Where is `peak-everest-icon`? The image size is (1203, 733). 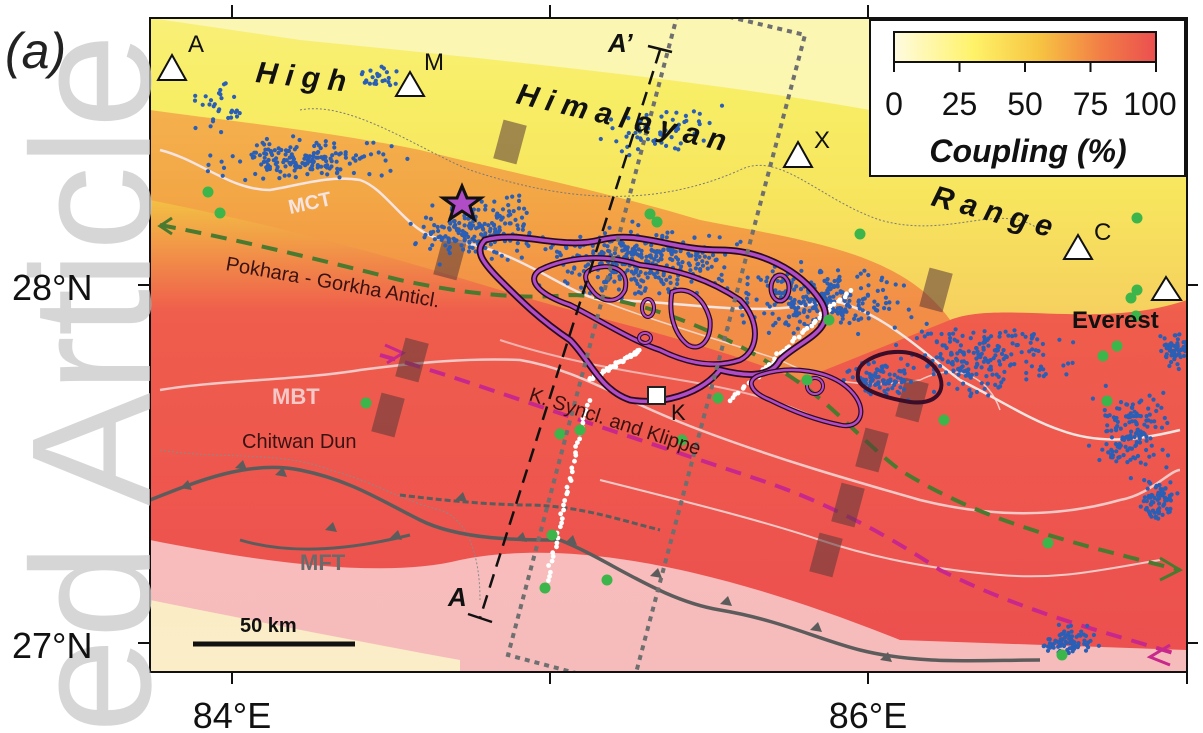 peak-everest-icon is located at coordinates (1166, 288).